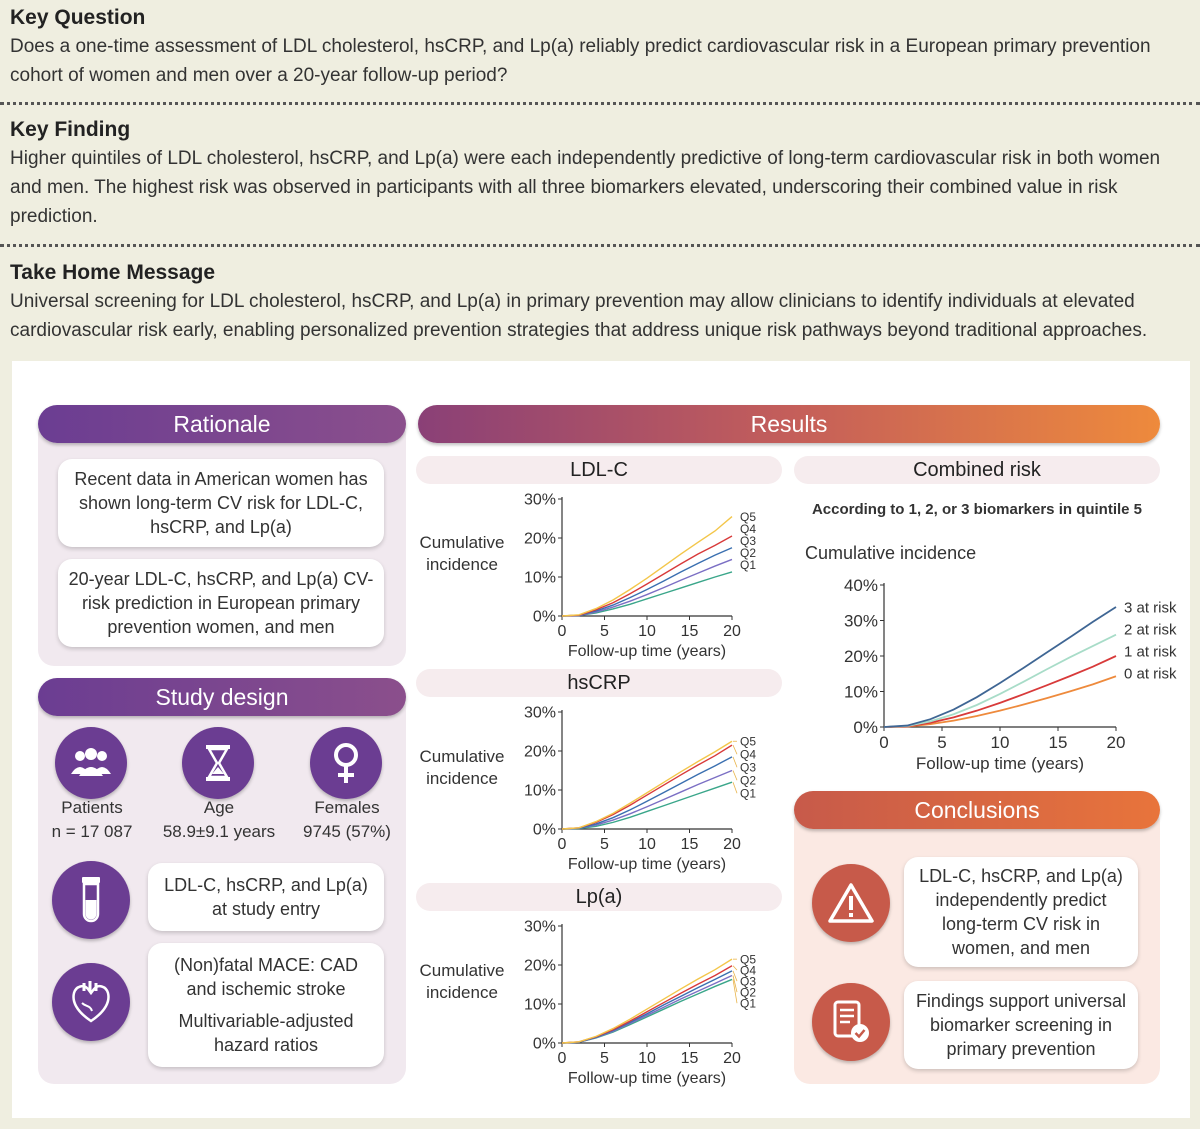  Describe the element at coordinates (92, 807) in the screenshot. I see `patients-label: Patients` at that location.